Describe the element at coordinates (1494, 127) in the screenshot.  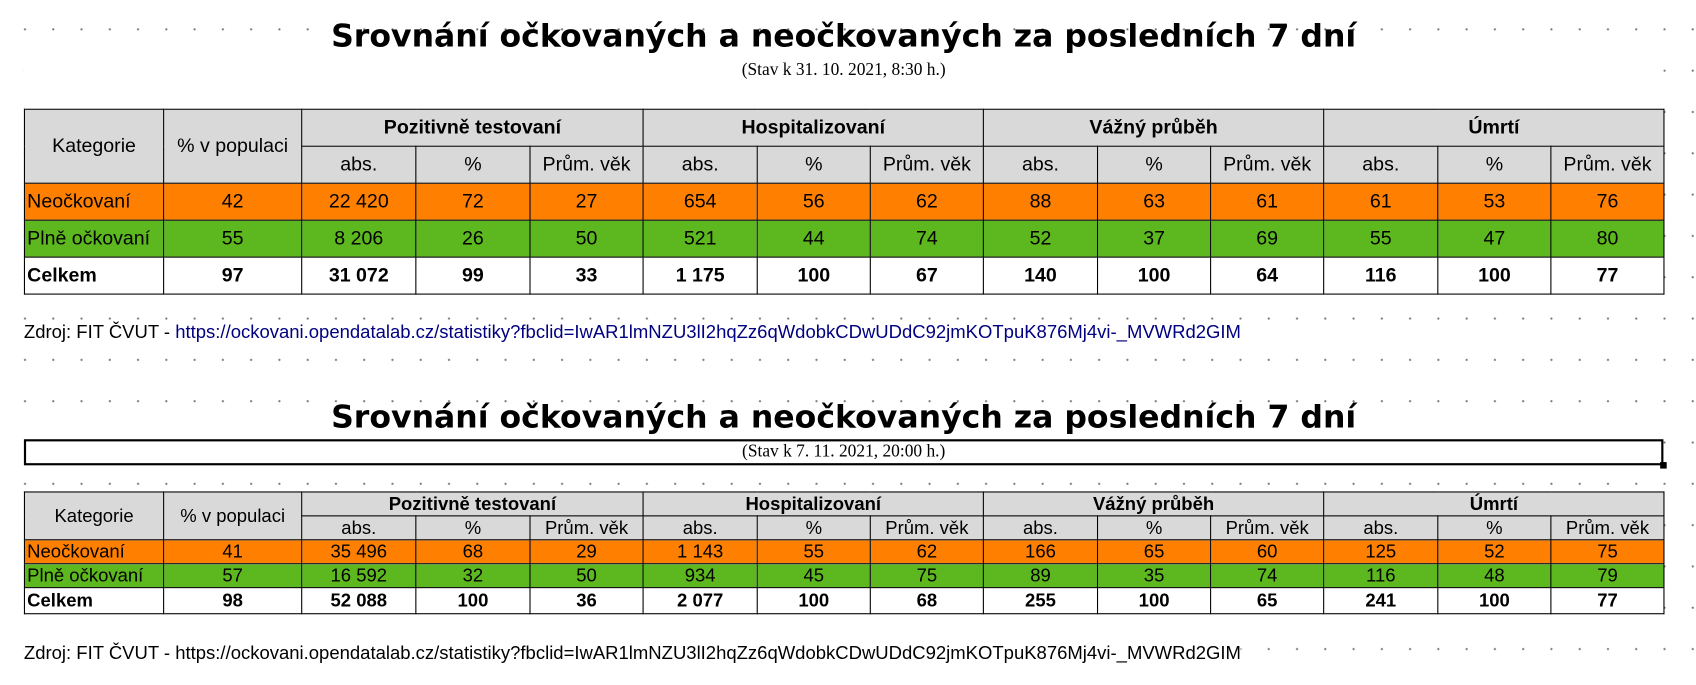
I see `group-header: Úmrtí` at that location.